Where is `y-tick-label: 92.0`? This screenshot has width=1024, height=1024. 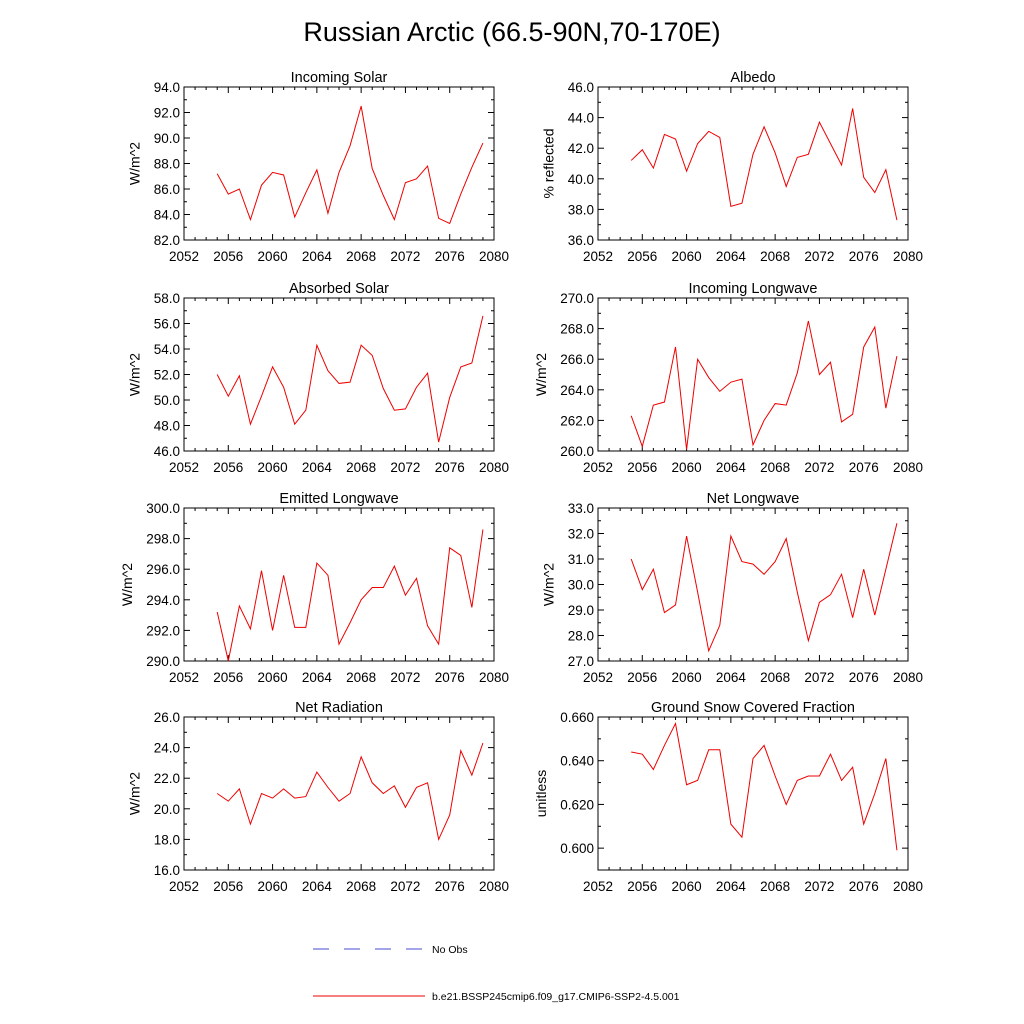
y-tick-label: 92.0 is located at coordinates (167, 113).